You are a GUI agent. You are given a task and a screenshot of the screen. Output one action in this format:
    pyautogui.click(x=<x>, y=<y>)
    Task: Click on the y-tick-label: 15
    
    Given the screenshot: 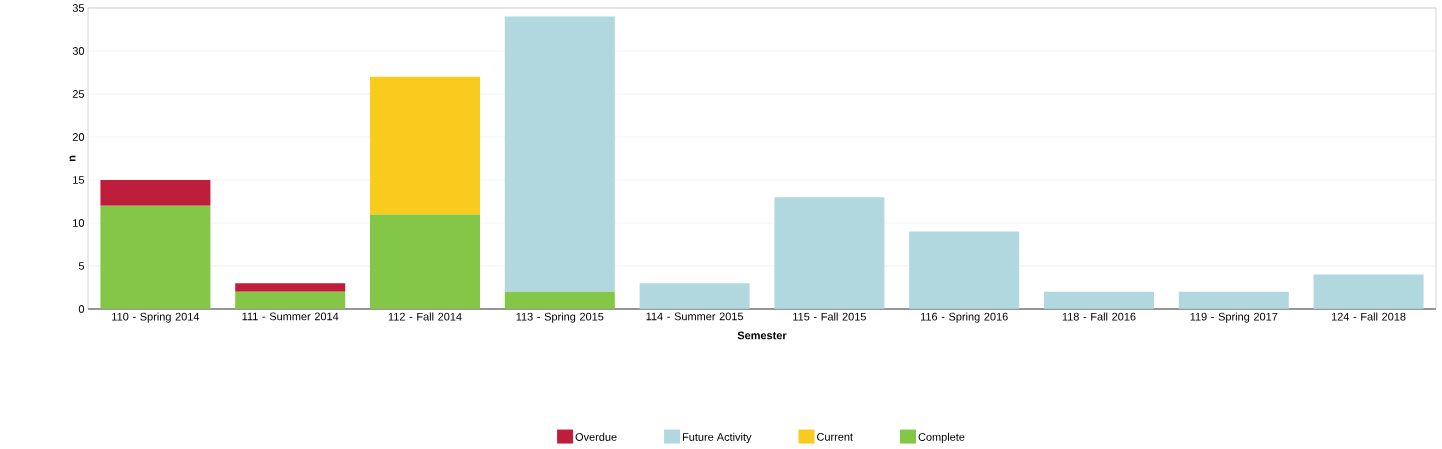 What is the action you would take?
    pyautogui.click(x=79, y=180)
    